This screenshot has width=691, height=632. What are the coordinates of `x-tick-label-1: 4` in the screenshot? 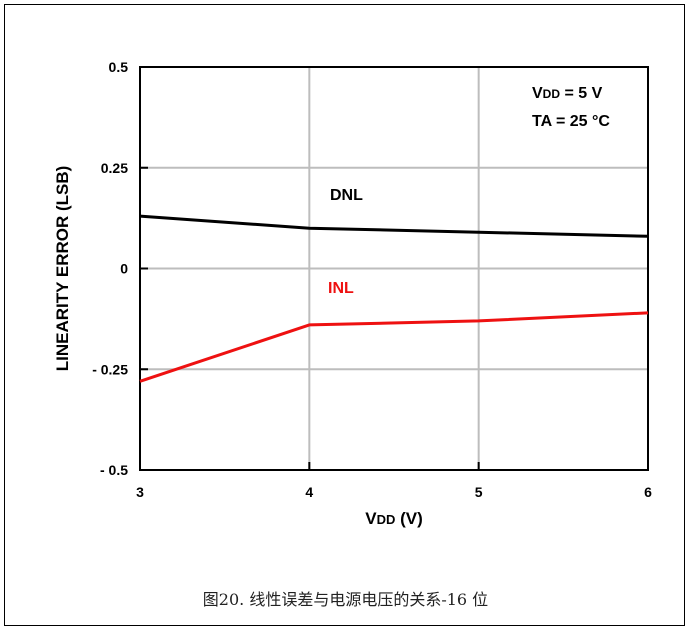 It's located at (309, 492).